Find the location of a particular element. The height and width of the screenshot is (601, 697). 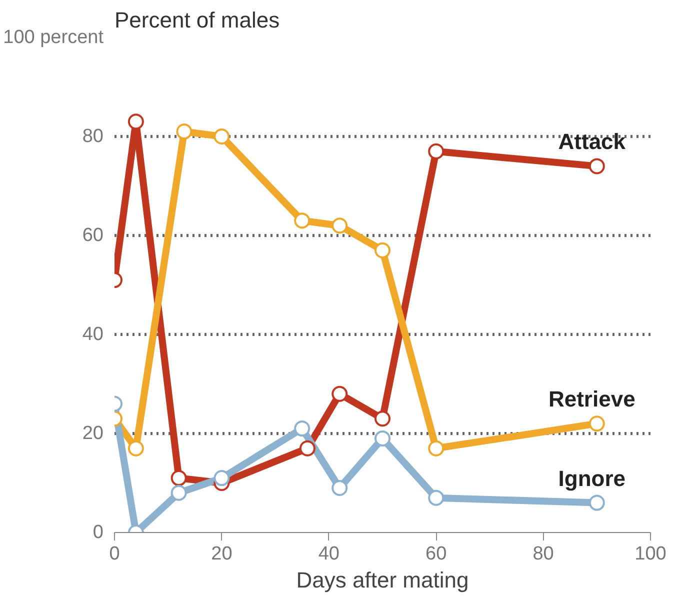

y-tick-label: 40 is located at coordinates (93, 334).